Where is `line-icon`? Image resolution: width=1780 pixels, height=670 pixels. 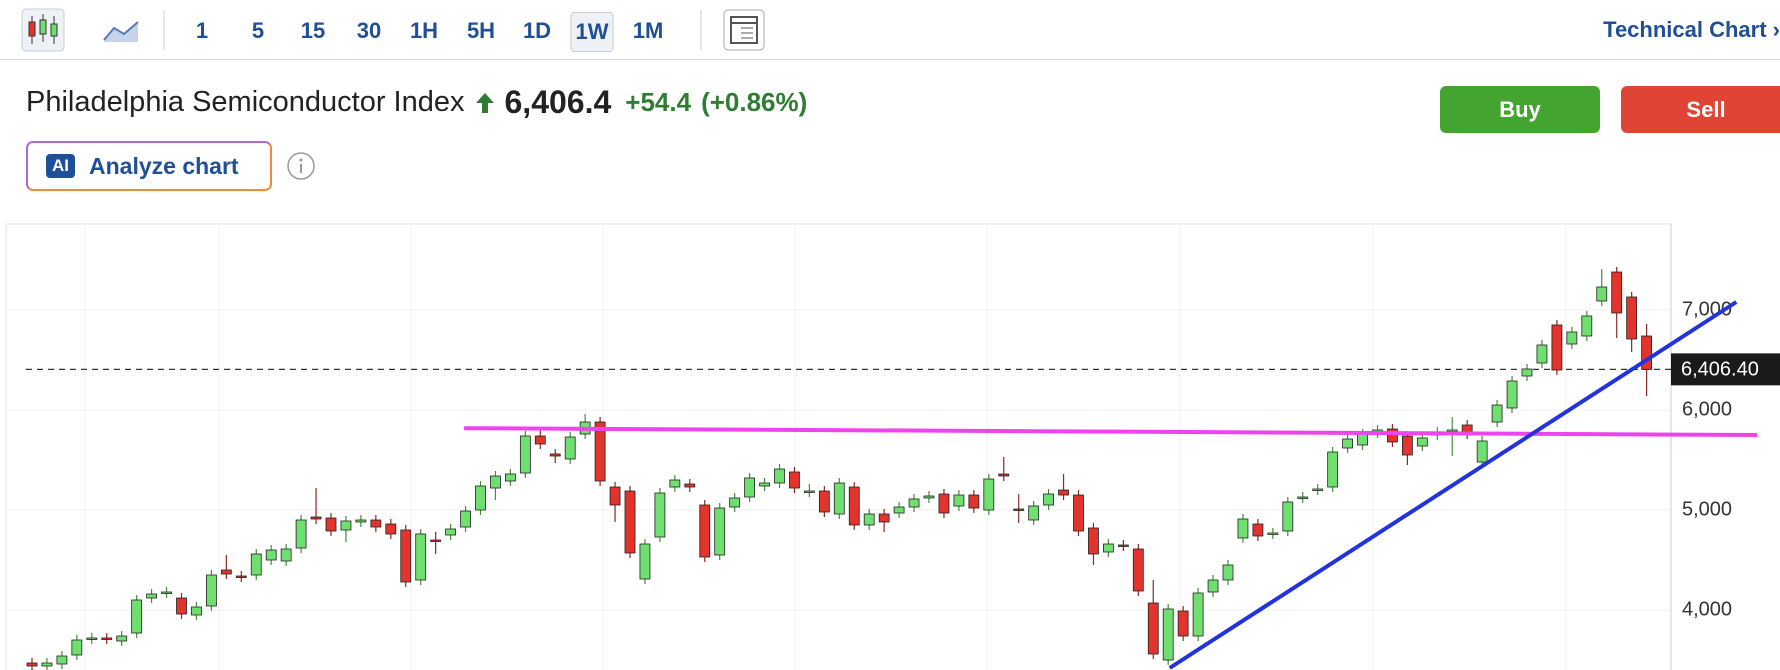
line-icon is located at coordinates (121, 31).